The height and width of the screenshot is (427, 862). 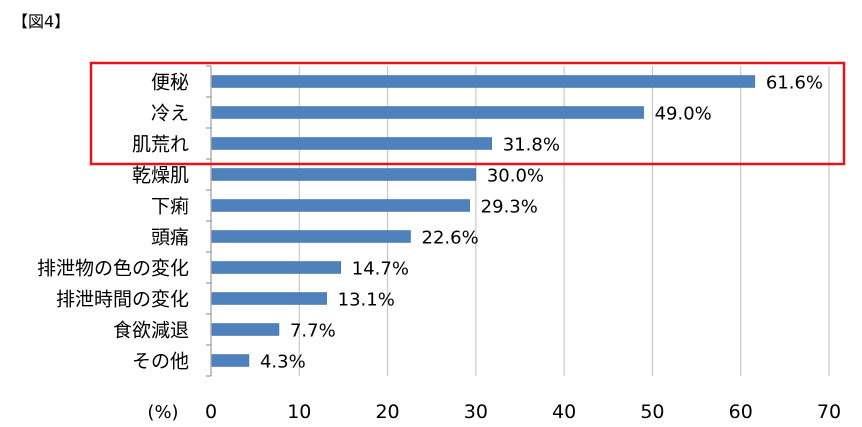 What do you see at coordinates (652, 412) in the screenshot?
I see `x-tick-label: 50` at bounding box center [652, 412].